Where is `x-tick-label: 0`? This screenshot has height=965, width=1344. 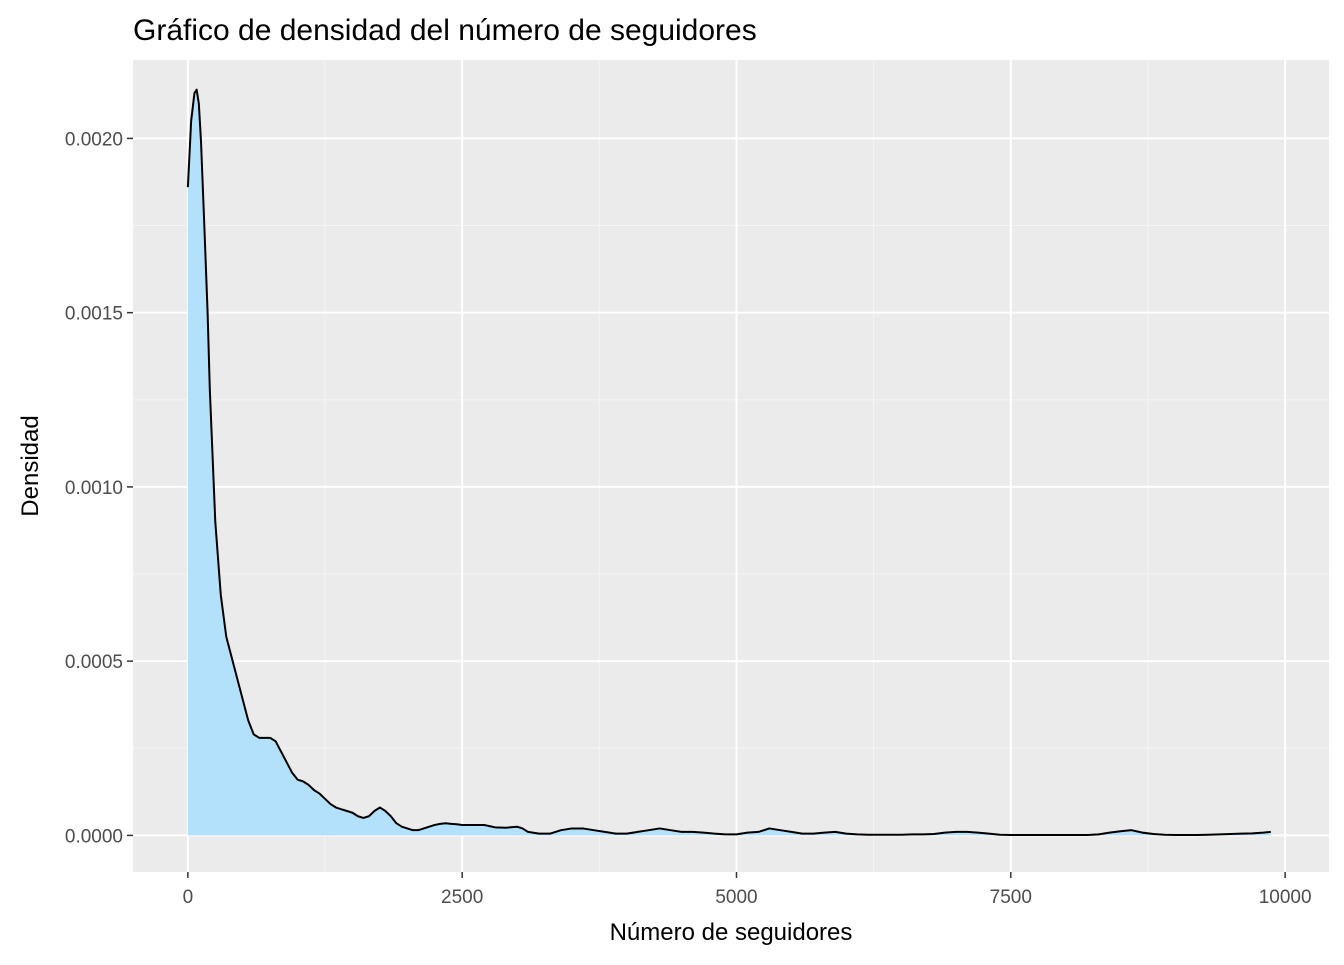
x-tick-label: 0 is located at coordinates (188, 897).